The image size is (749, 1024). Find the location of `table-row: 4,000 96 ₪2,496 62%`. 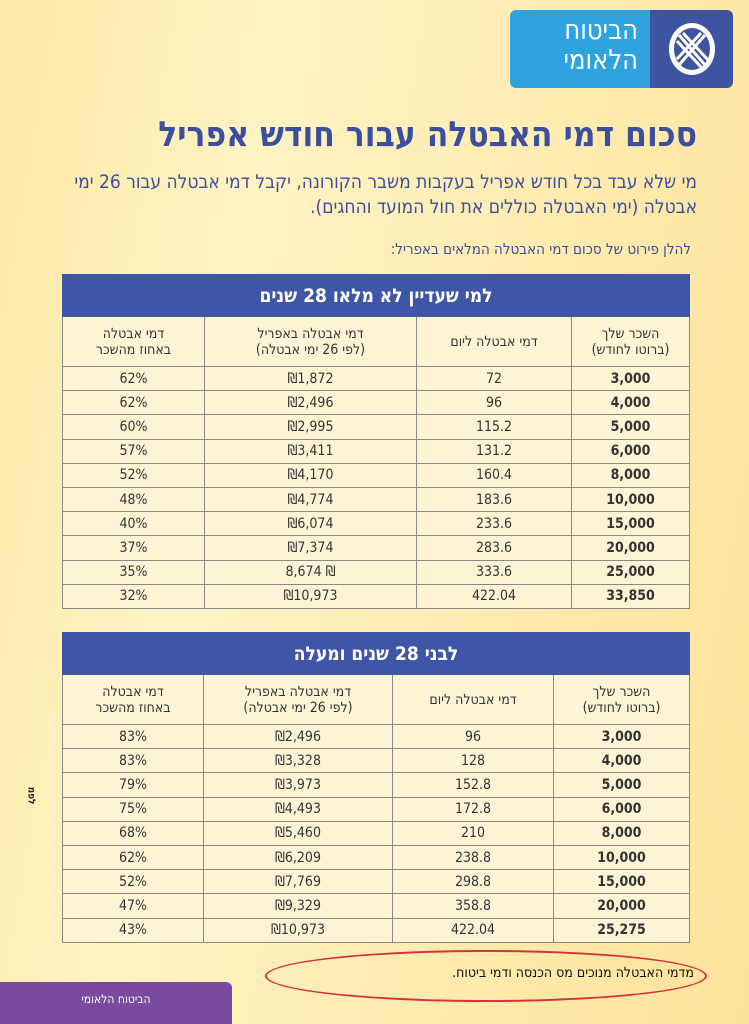

table-row: 4,000 96 ₪2,496 62% is located at coordinates (376, 403).